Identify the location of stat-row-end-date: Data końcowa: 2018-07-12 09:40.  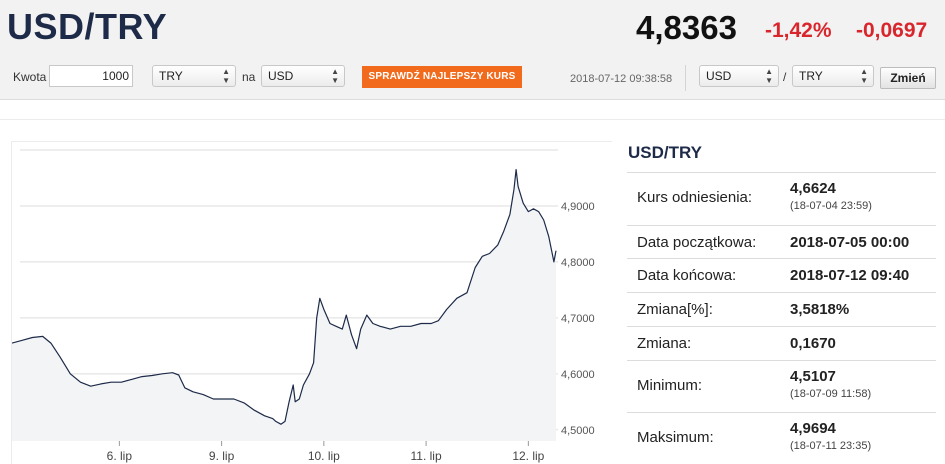
(781, 276).